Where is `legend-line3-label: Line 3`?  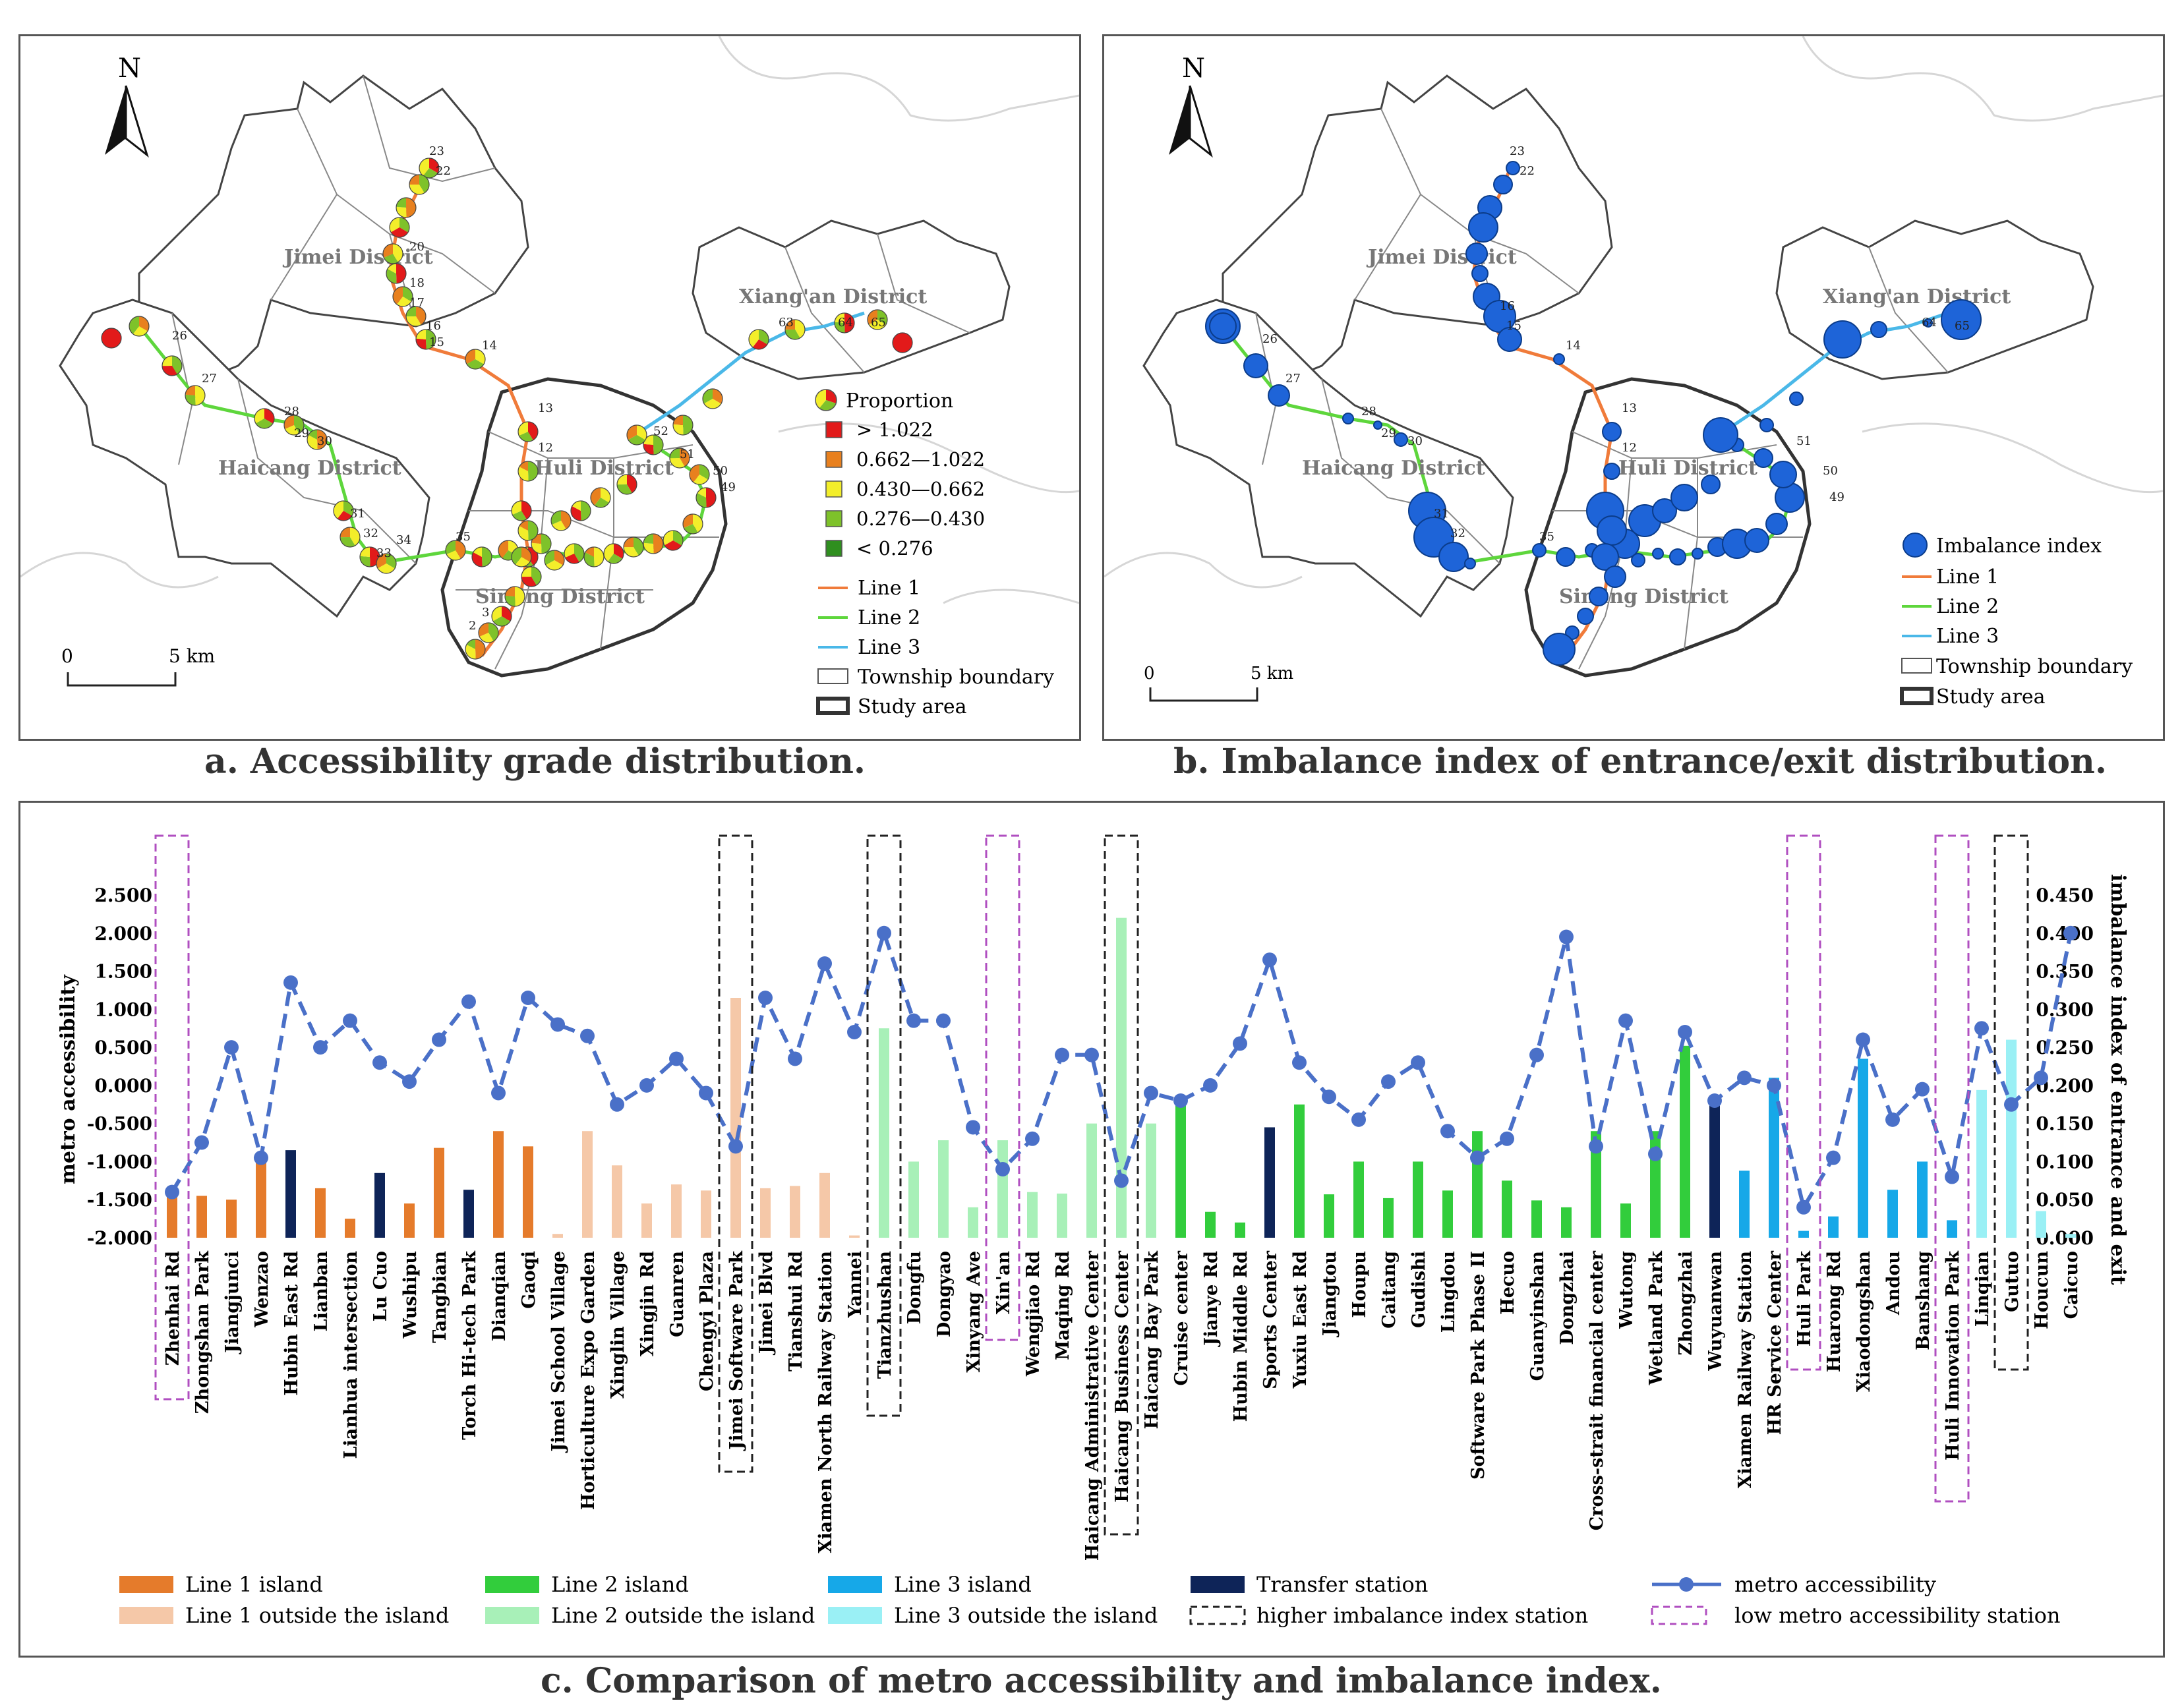 legend-line3-label: Line 3 is located at coordinates (889, 647).